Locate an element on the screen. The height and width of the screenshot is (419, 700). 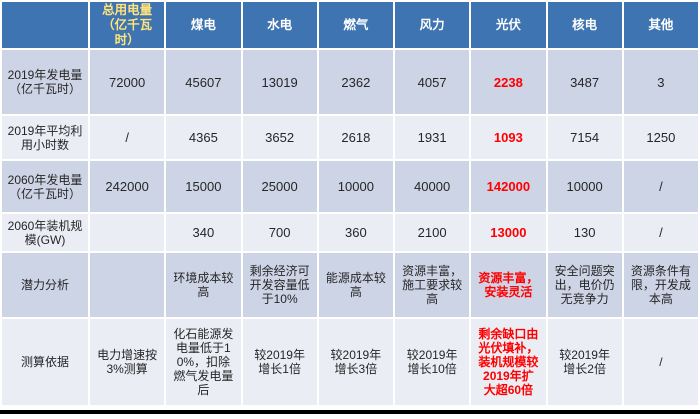
table-cell: 3 is located at coordinates (660, 82).